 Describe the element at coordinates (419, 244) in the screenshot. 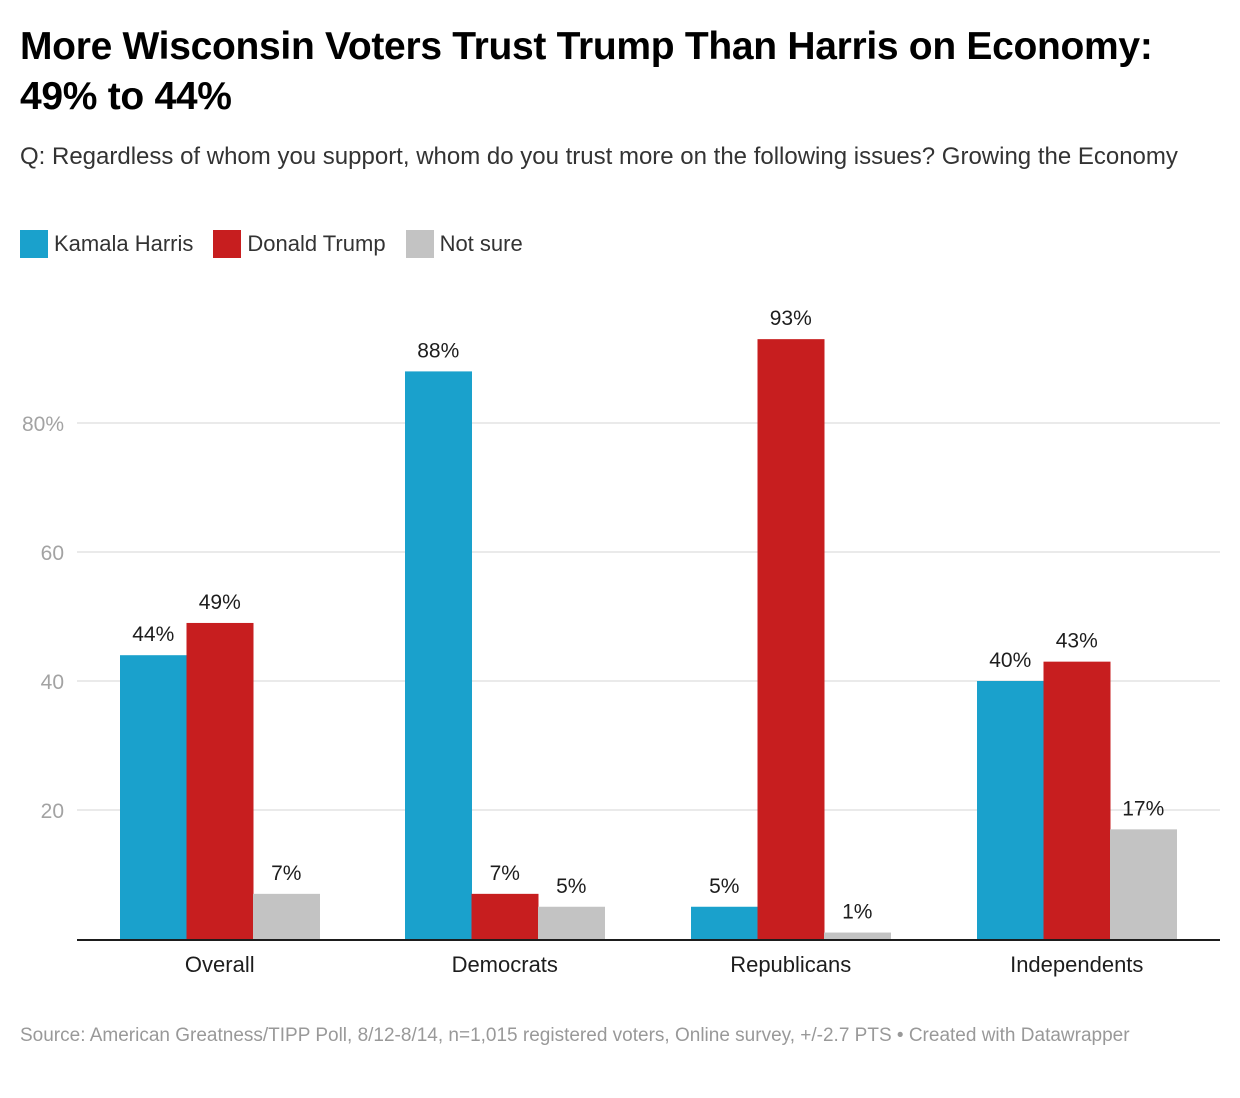

I see `legend-swatch-not-sure` at that location.